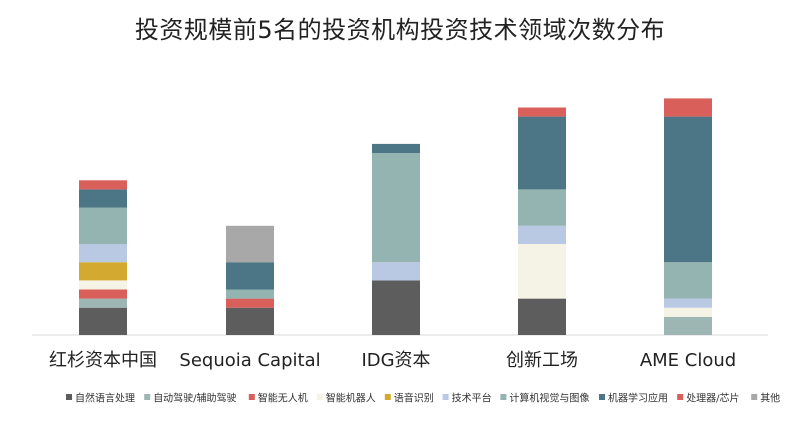 This screenshot has width=800, height=428. I want to click on category-label-4: AME Cloud, so click(688, 360).